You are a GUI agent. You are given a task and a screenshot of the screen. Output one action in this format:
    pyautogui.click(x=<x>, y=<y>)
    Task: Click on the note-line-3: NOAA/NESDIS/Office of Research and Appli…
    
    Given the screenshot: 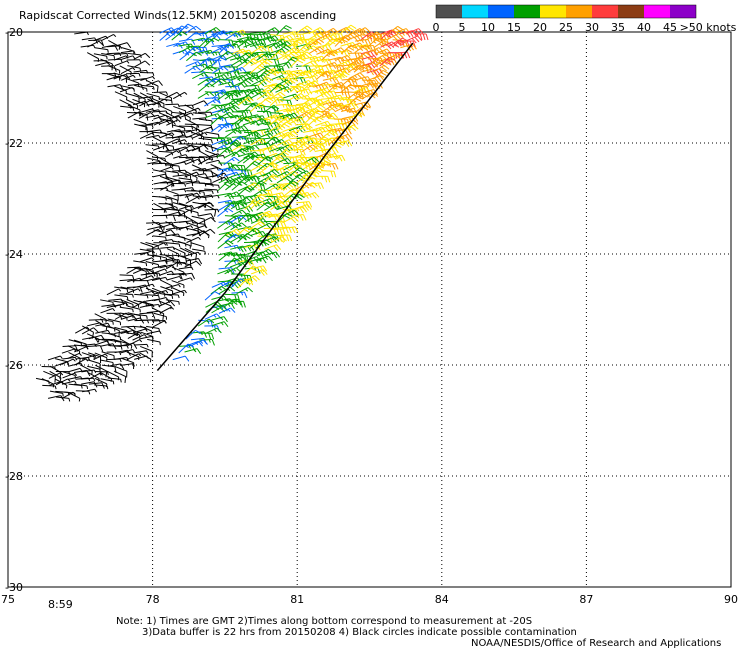 What is the action you would take?
    pyautogui.click(x=596, y=643)
    